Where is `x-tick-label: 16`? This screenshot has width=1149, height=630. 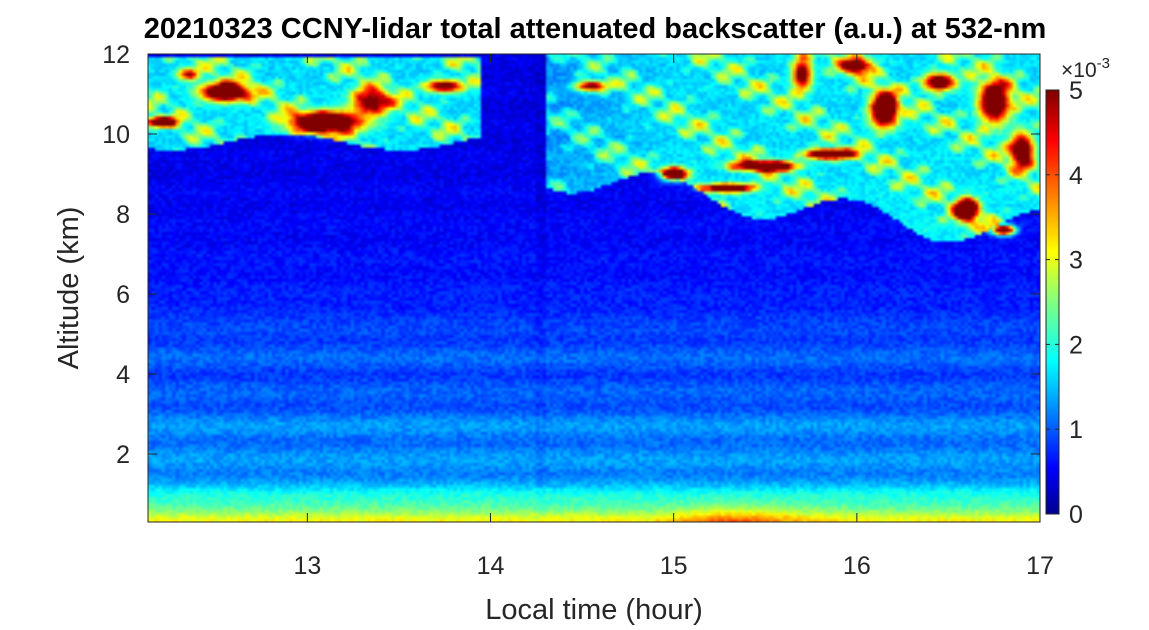
x-tick-label: 16 is located at coordinates (857, 566).